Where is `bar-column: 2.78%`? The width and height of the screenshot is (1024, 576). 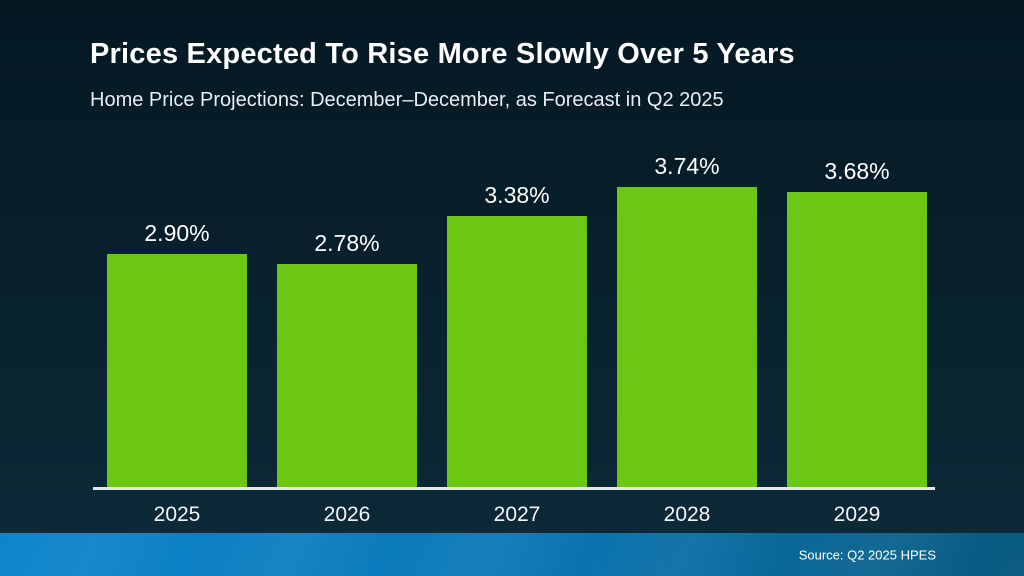 bar-column: 2.78% is located at coordinates (347, 358).